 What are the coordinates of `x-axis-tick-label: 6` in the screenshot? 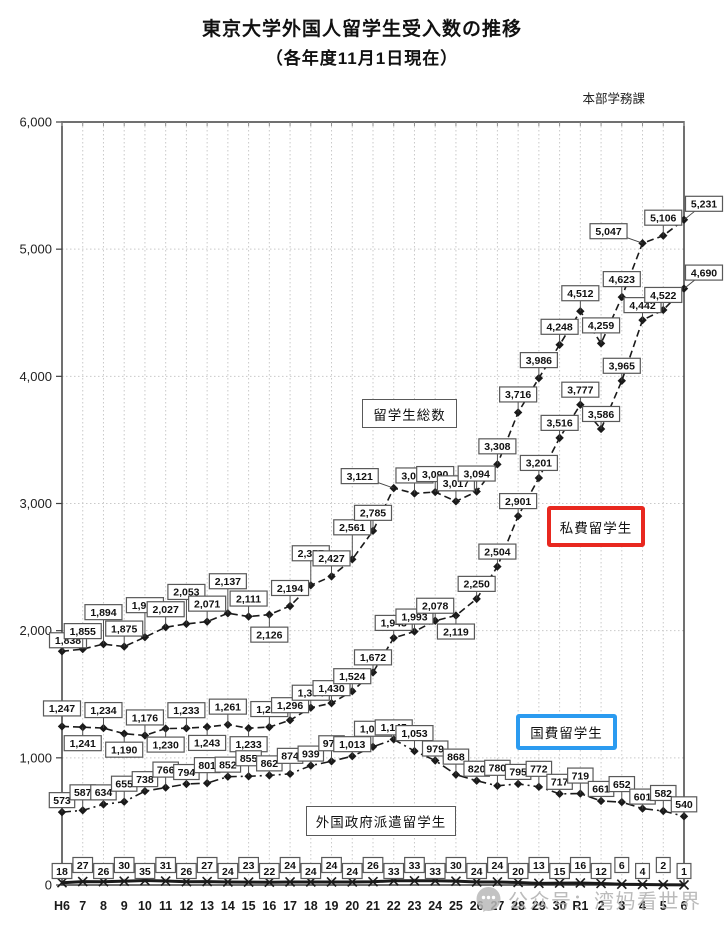 It's located at (684, 906).